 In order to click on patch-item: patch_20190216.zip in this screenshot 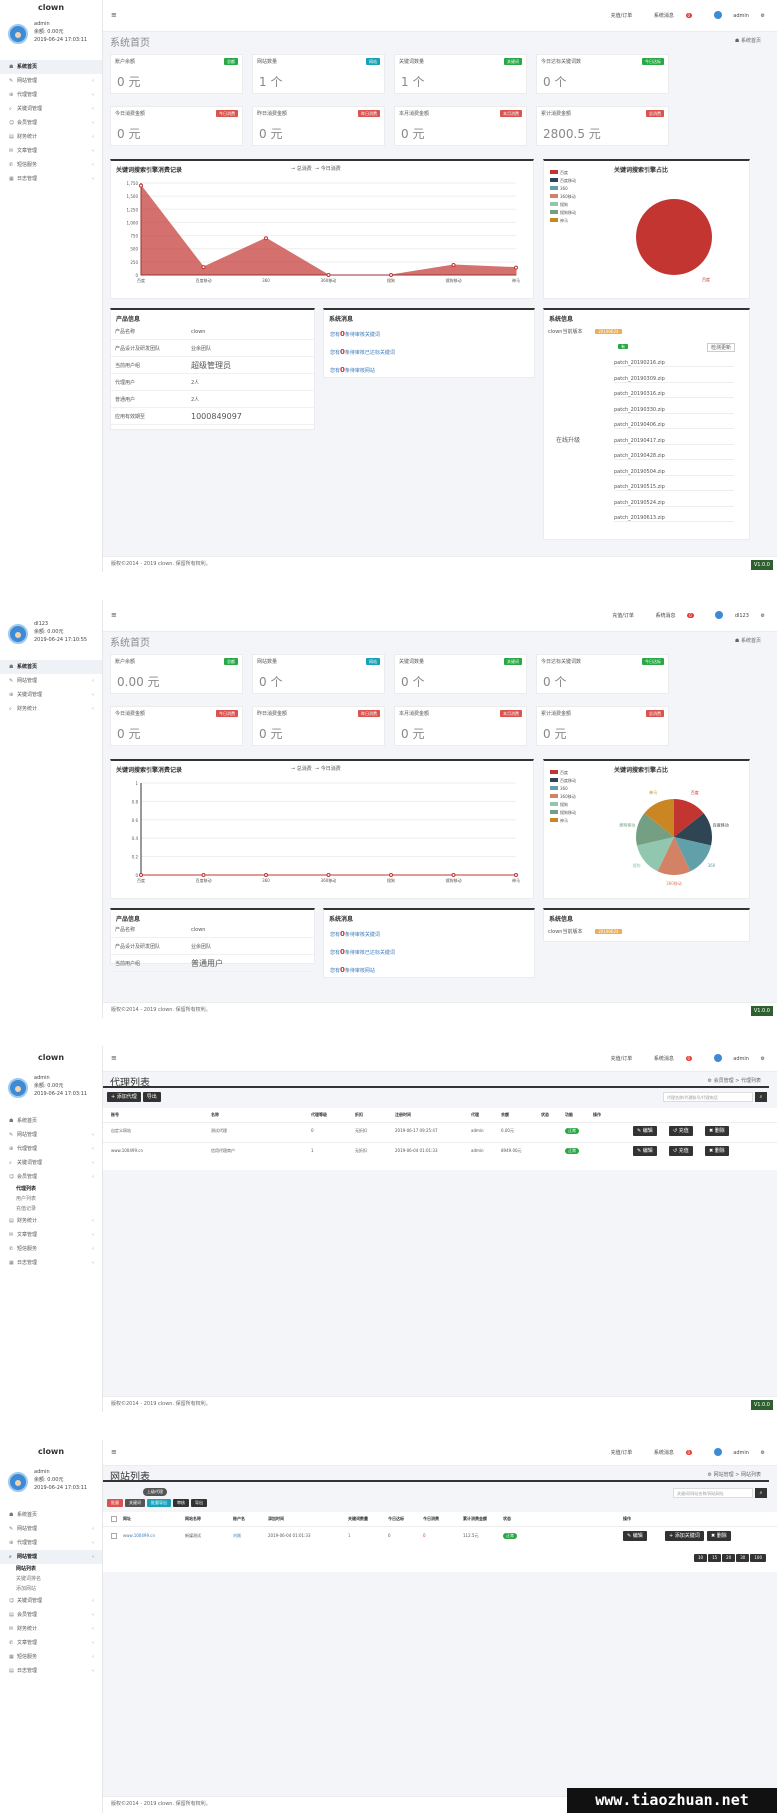, I will do `click(674, 363)`.